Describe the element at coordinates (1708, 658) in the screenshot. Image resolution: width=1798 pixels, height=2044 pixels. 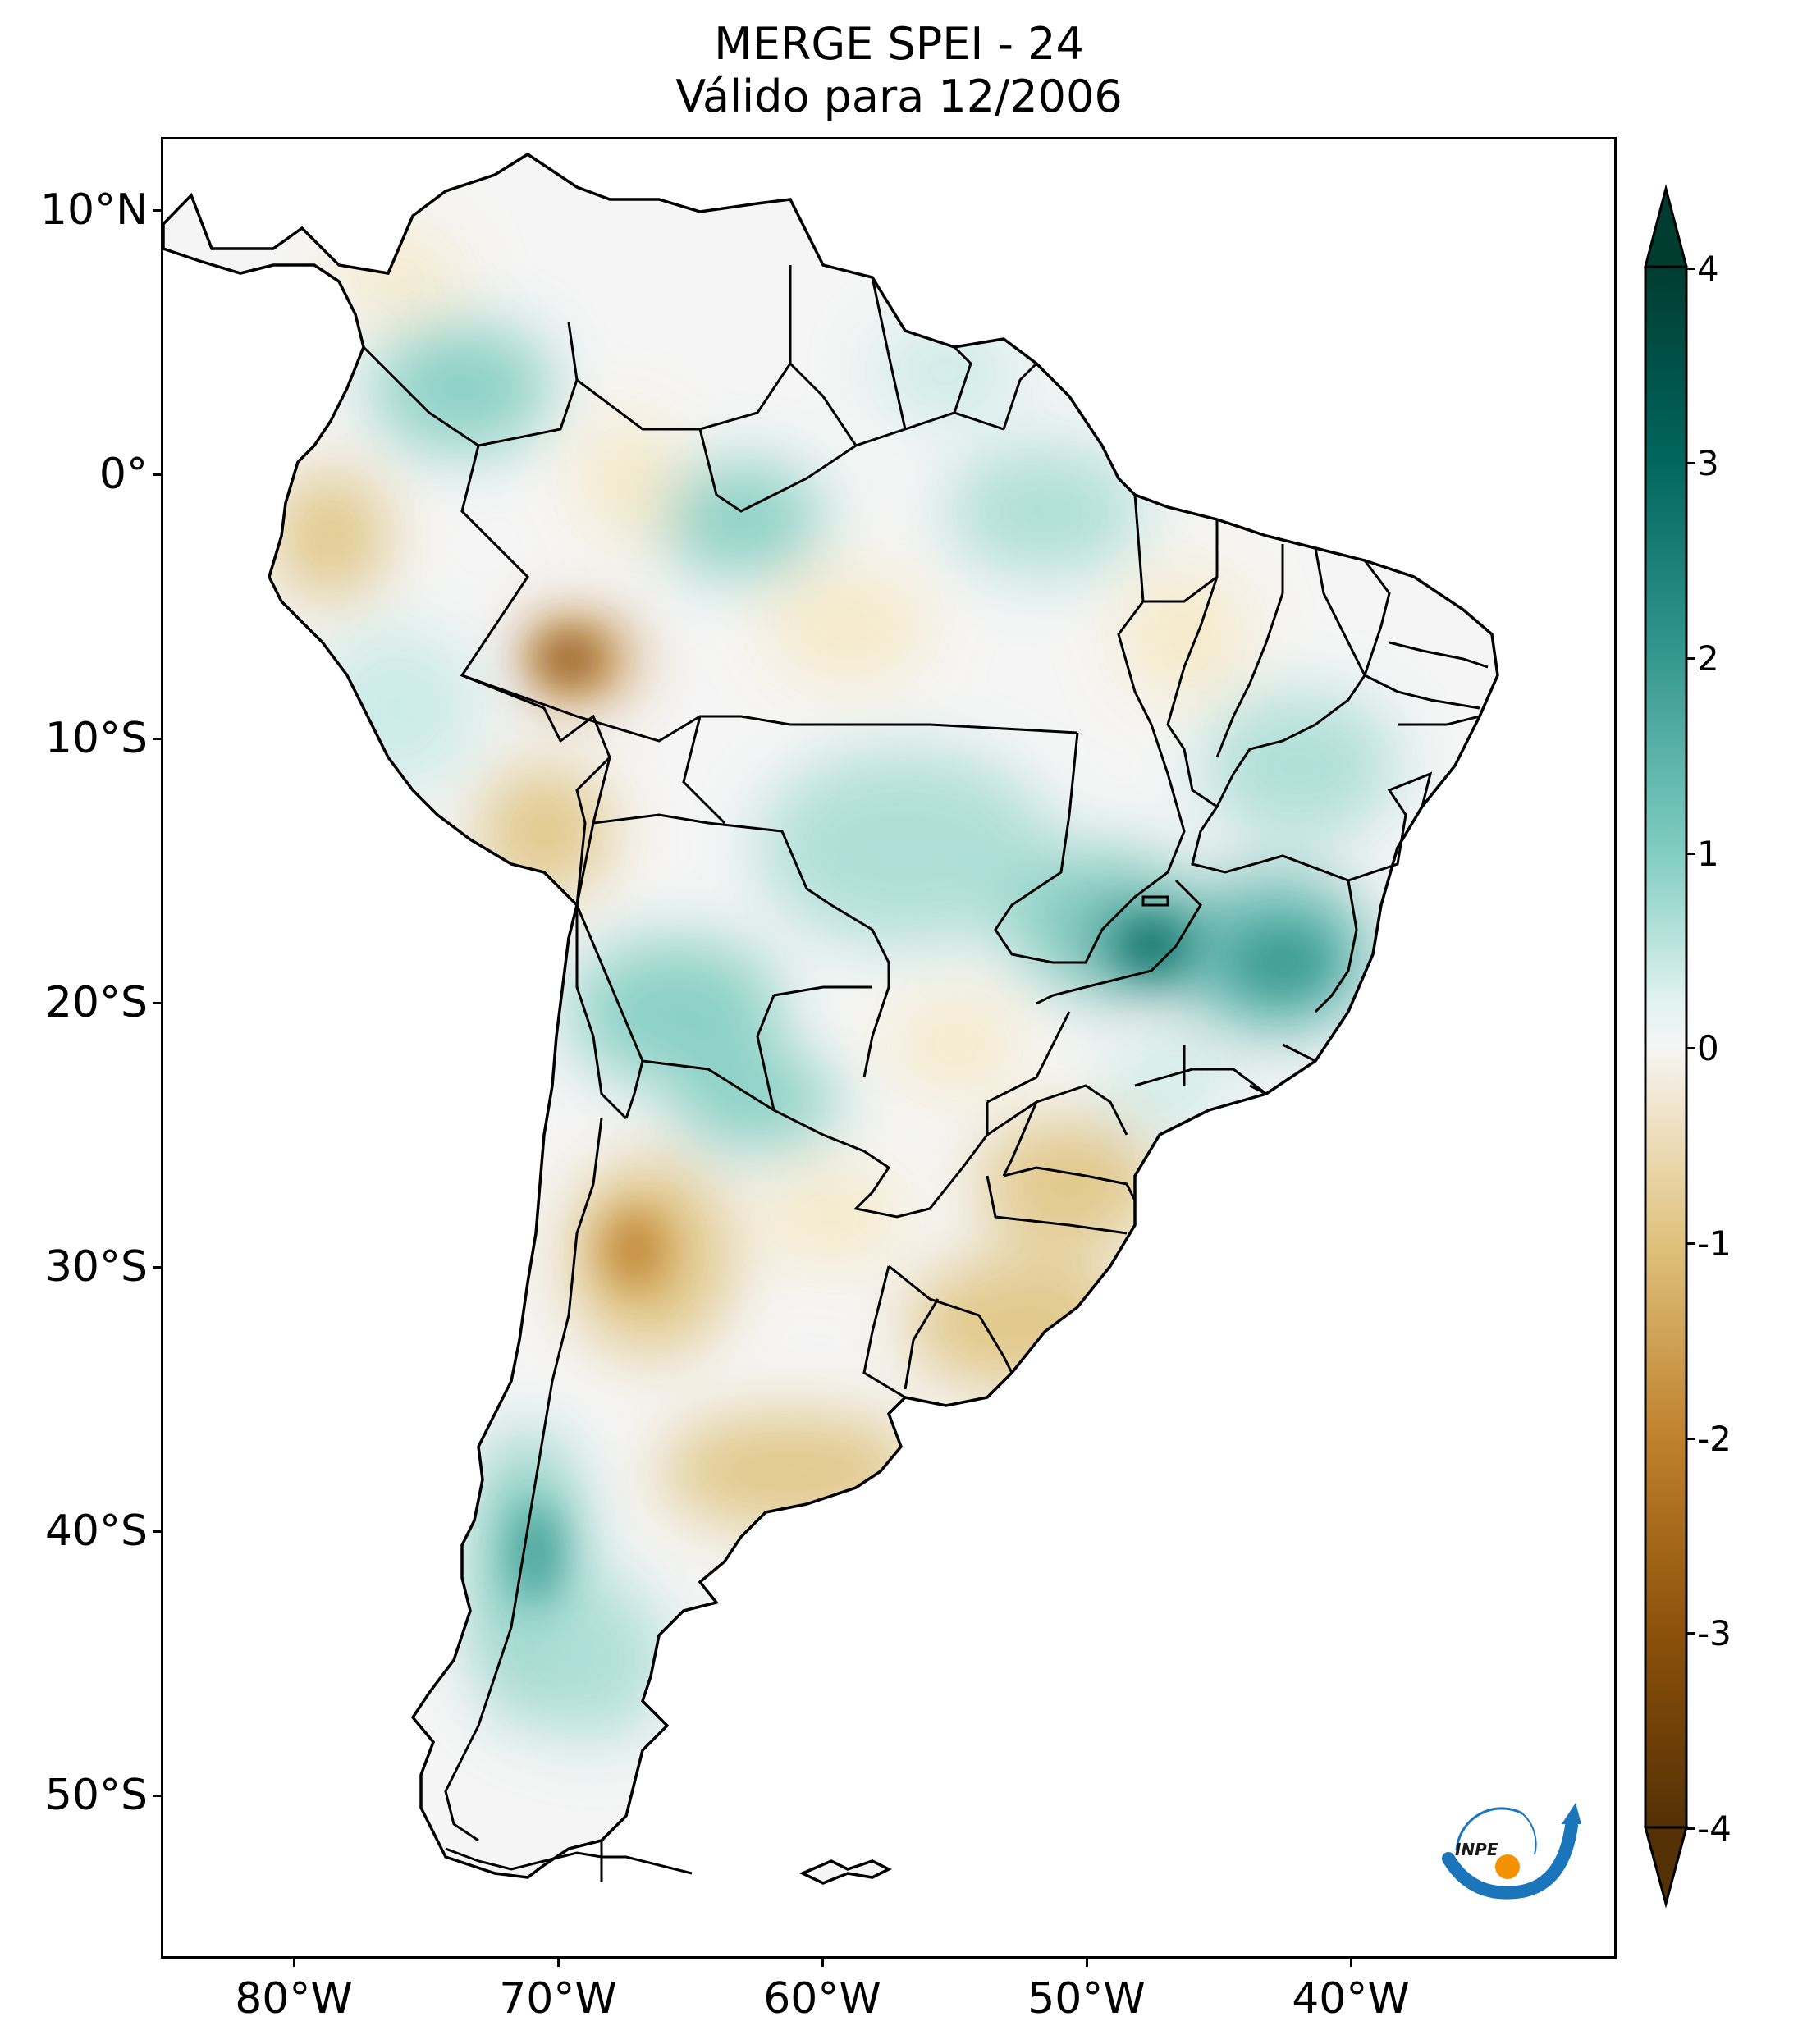
I see `colorbar-label-2: 2` at that location.